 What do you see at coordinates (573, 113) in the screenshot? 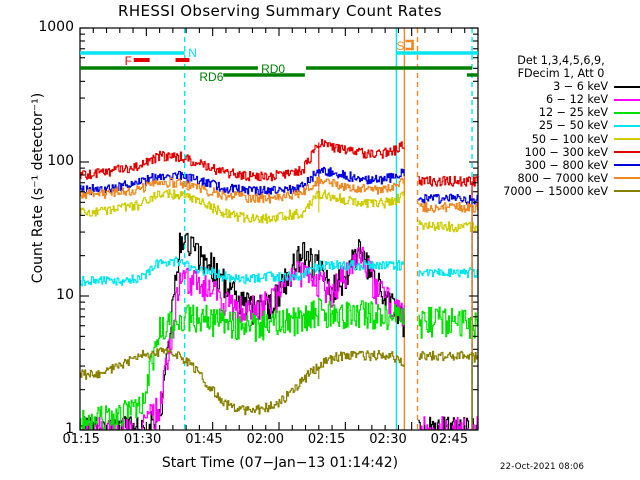
I see `legend-label: 12 − 25 keV` at bounding box center [573, 113].